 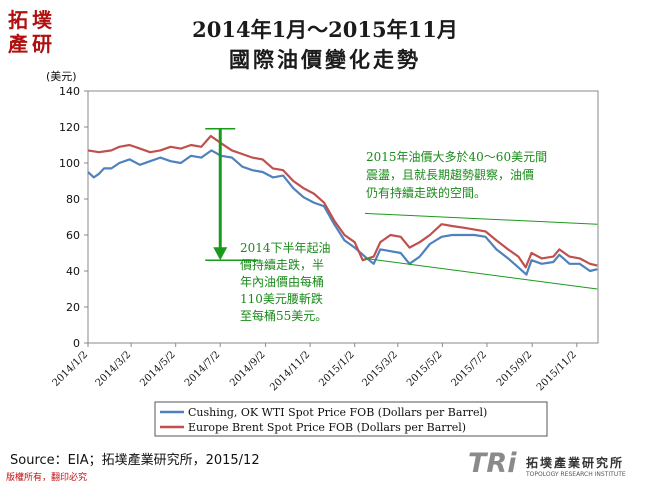 I want to click on lower-trend-line, so click(x=481, y=273).